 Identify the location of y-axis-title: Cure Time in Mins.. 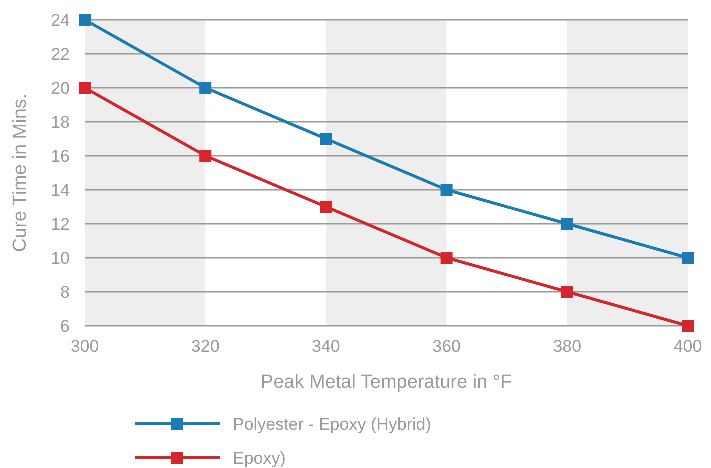
(20, 173).